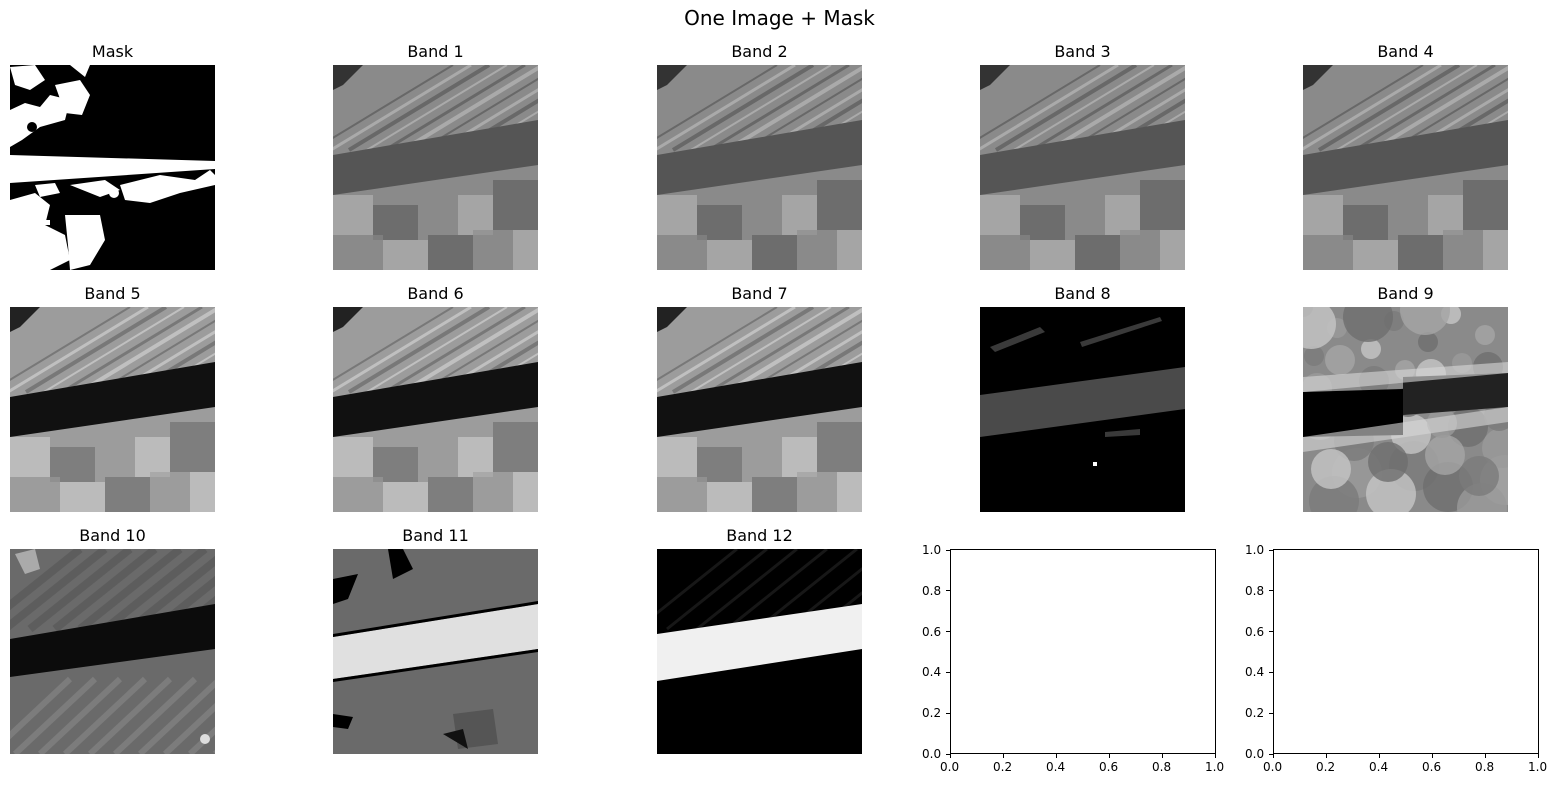 Image resolution: width=1559 pixels, height=788 pixels. Describe the element at coordinates (759, 535) in the screenshot. I see `panel-title: Band 12` at that location.